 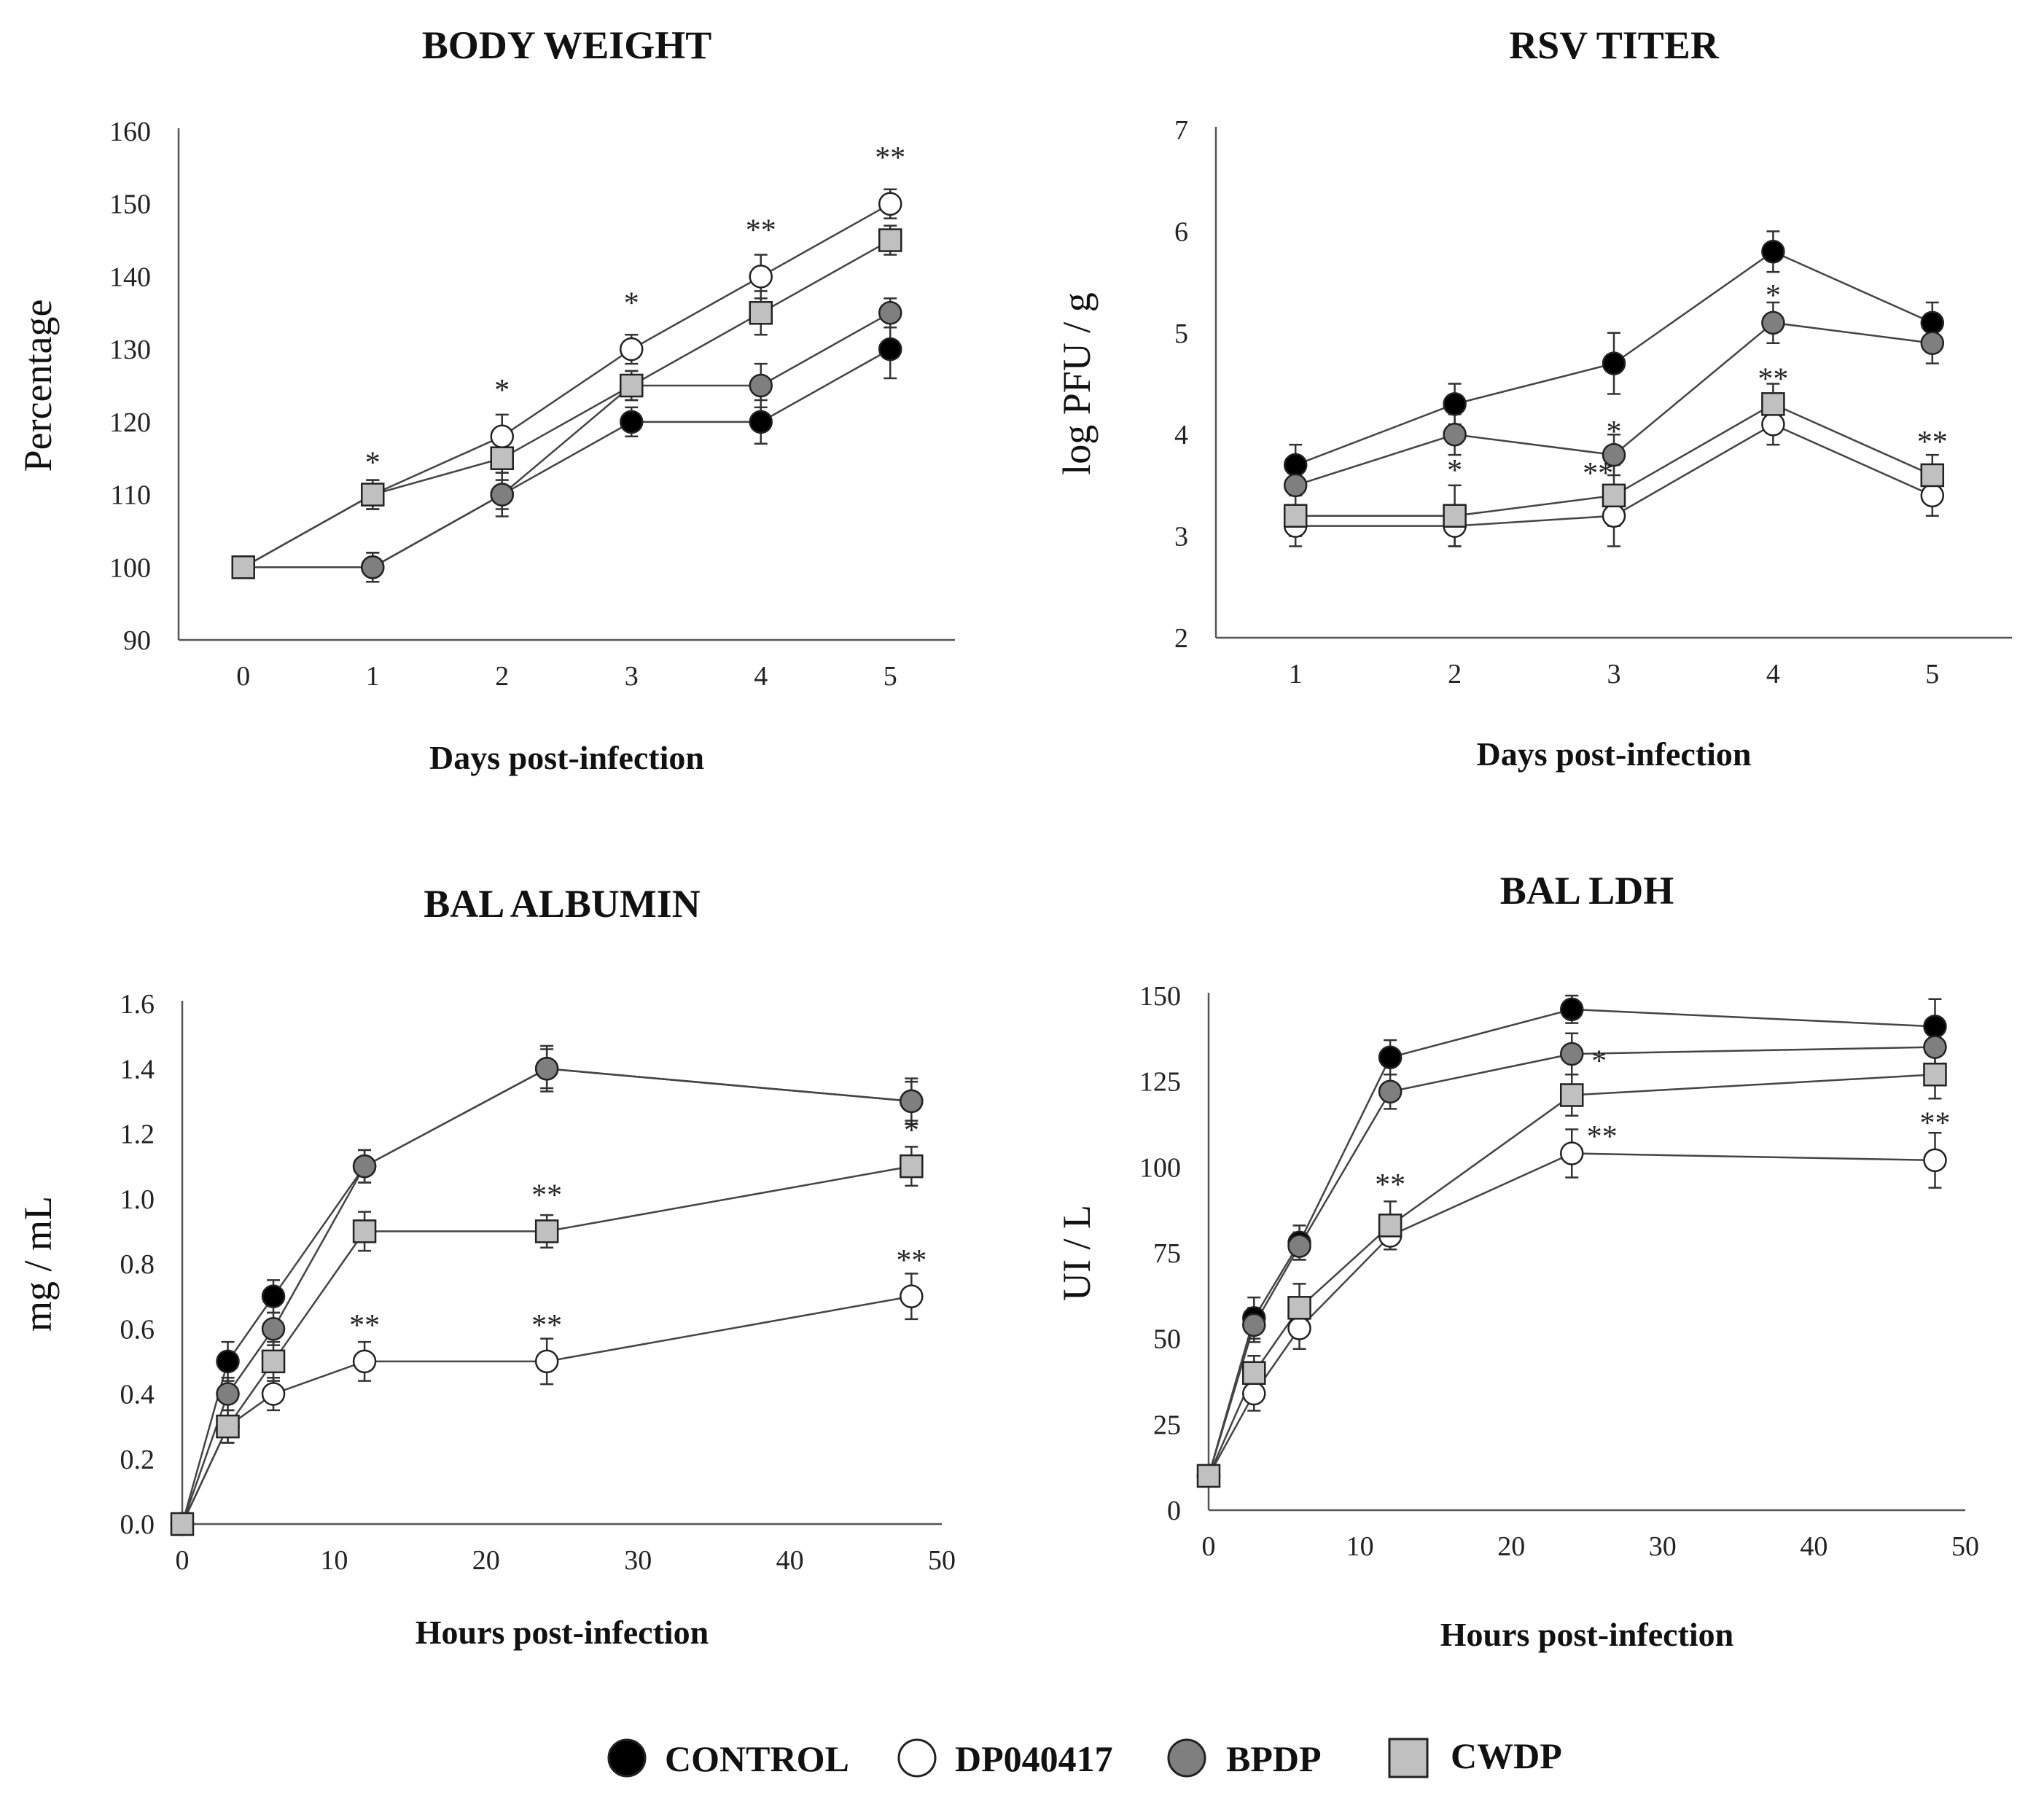 I want to click on legend-marker-dp040417, so click(x=917, y=1758).